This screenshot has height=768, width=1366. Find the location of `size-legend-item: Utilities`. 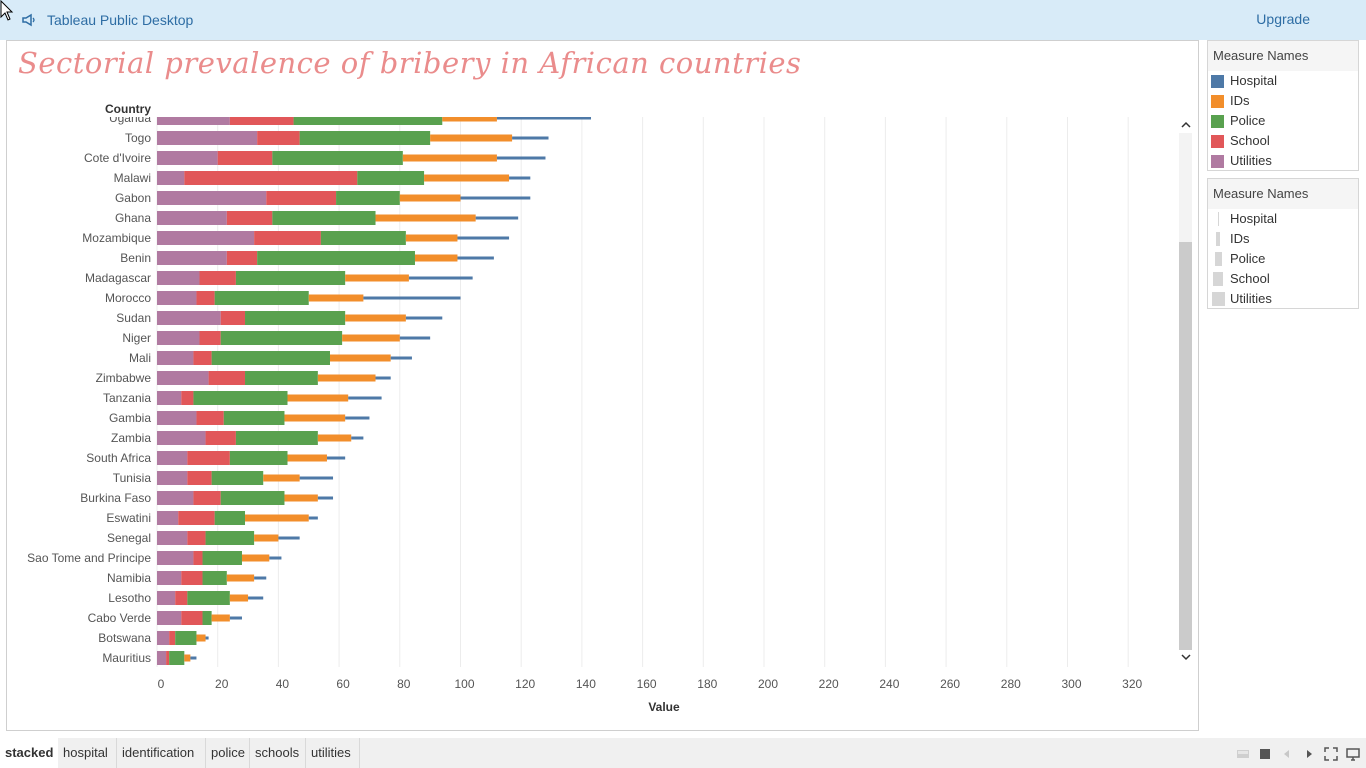

size-legend-item: Utilities is located at coordinates (1283, 299).